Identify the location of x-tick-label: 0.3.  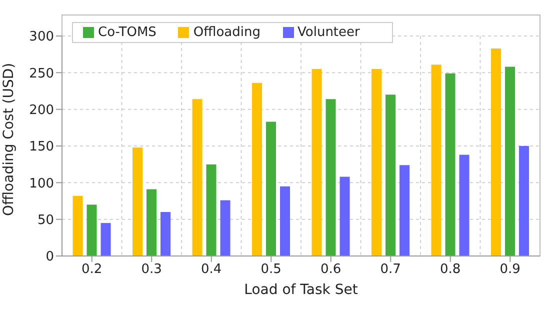
(151, 270).